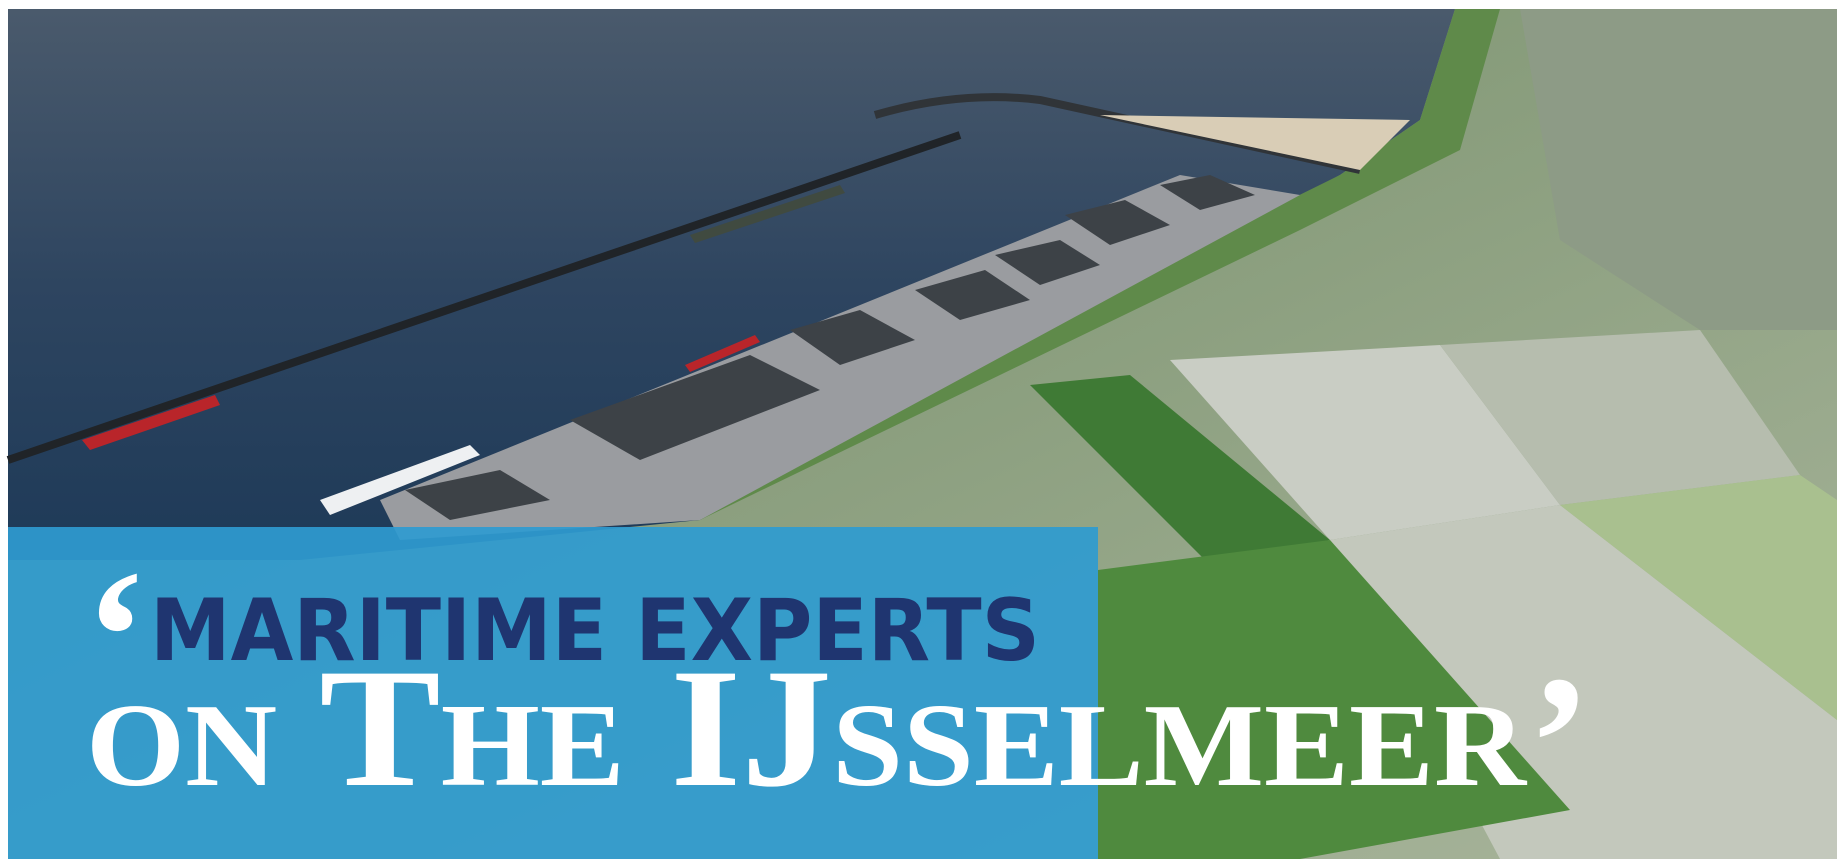  What do you see at coordinates (1559, 743) in the screenshot?
I see `quote-close: ’` at bounding box center [1559, 743].